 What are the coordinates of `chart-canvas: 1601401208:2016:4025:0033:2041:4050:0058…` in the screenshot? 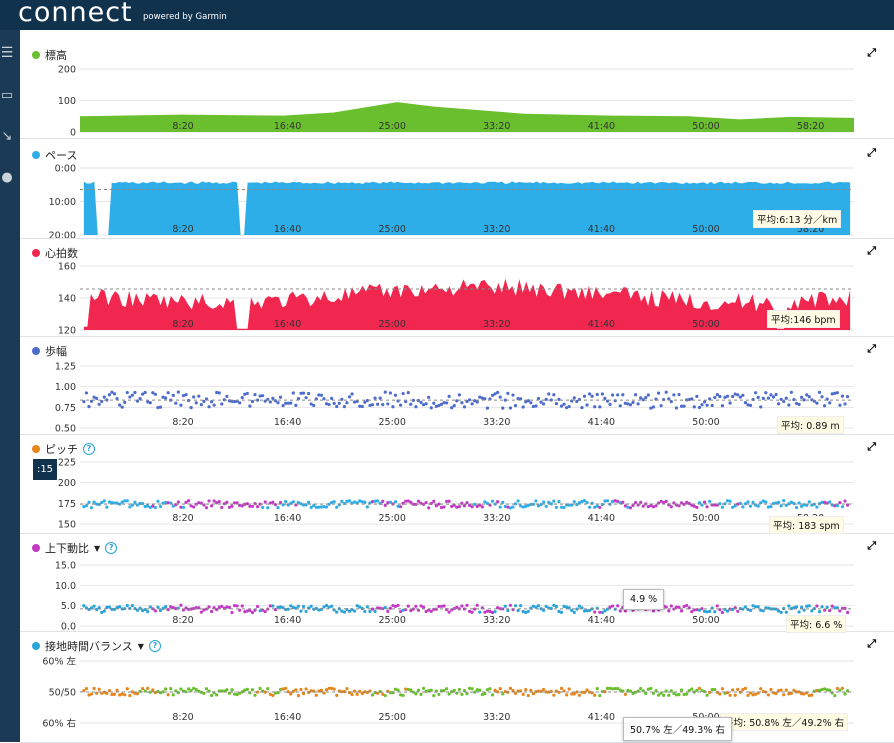 It's located at (456, 299).